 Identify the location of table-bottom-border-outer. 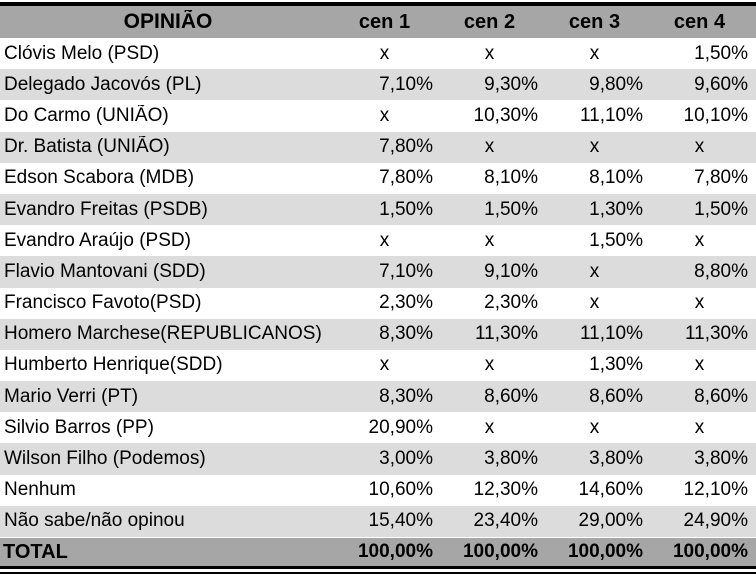
(378, 567).